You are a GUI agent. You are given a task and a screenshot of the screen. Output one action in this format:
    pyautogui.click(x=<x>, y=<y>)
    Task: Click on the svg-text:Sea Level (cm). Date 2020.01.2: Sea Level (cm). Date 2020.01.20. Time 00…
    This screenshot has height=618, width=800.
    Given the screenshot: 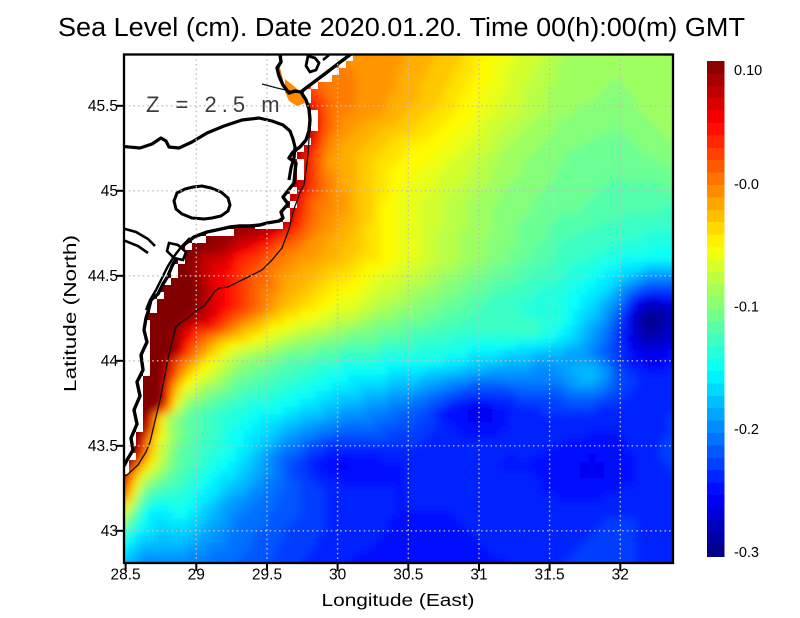 What is the action you would take?
    pyautogui.click(x=401, y=28)
    